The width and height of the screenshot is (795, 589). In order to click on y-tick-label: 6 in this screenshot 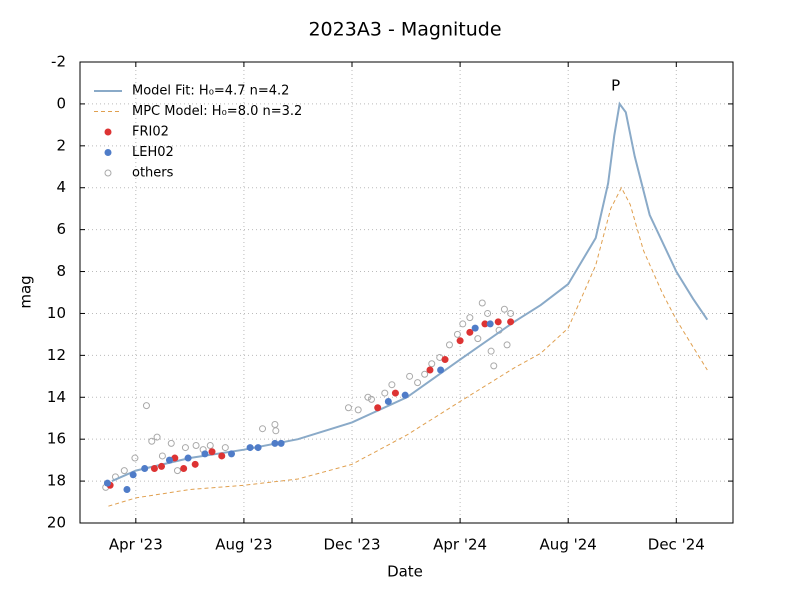, I will do `click(61, 229)`.